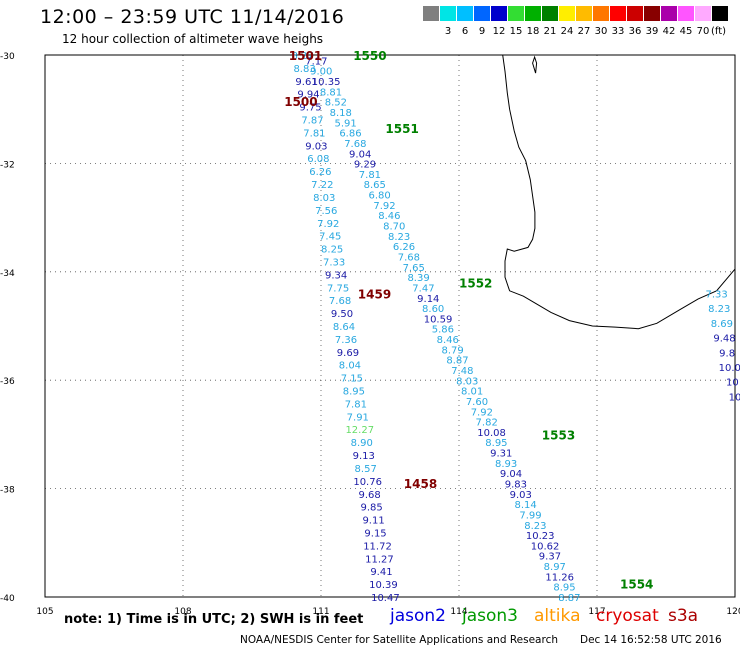  I want to click on lon-tick-label: 111, so click(320, 612).